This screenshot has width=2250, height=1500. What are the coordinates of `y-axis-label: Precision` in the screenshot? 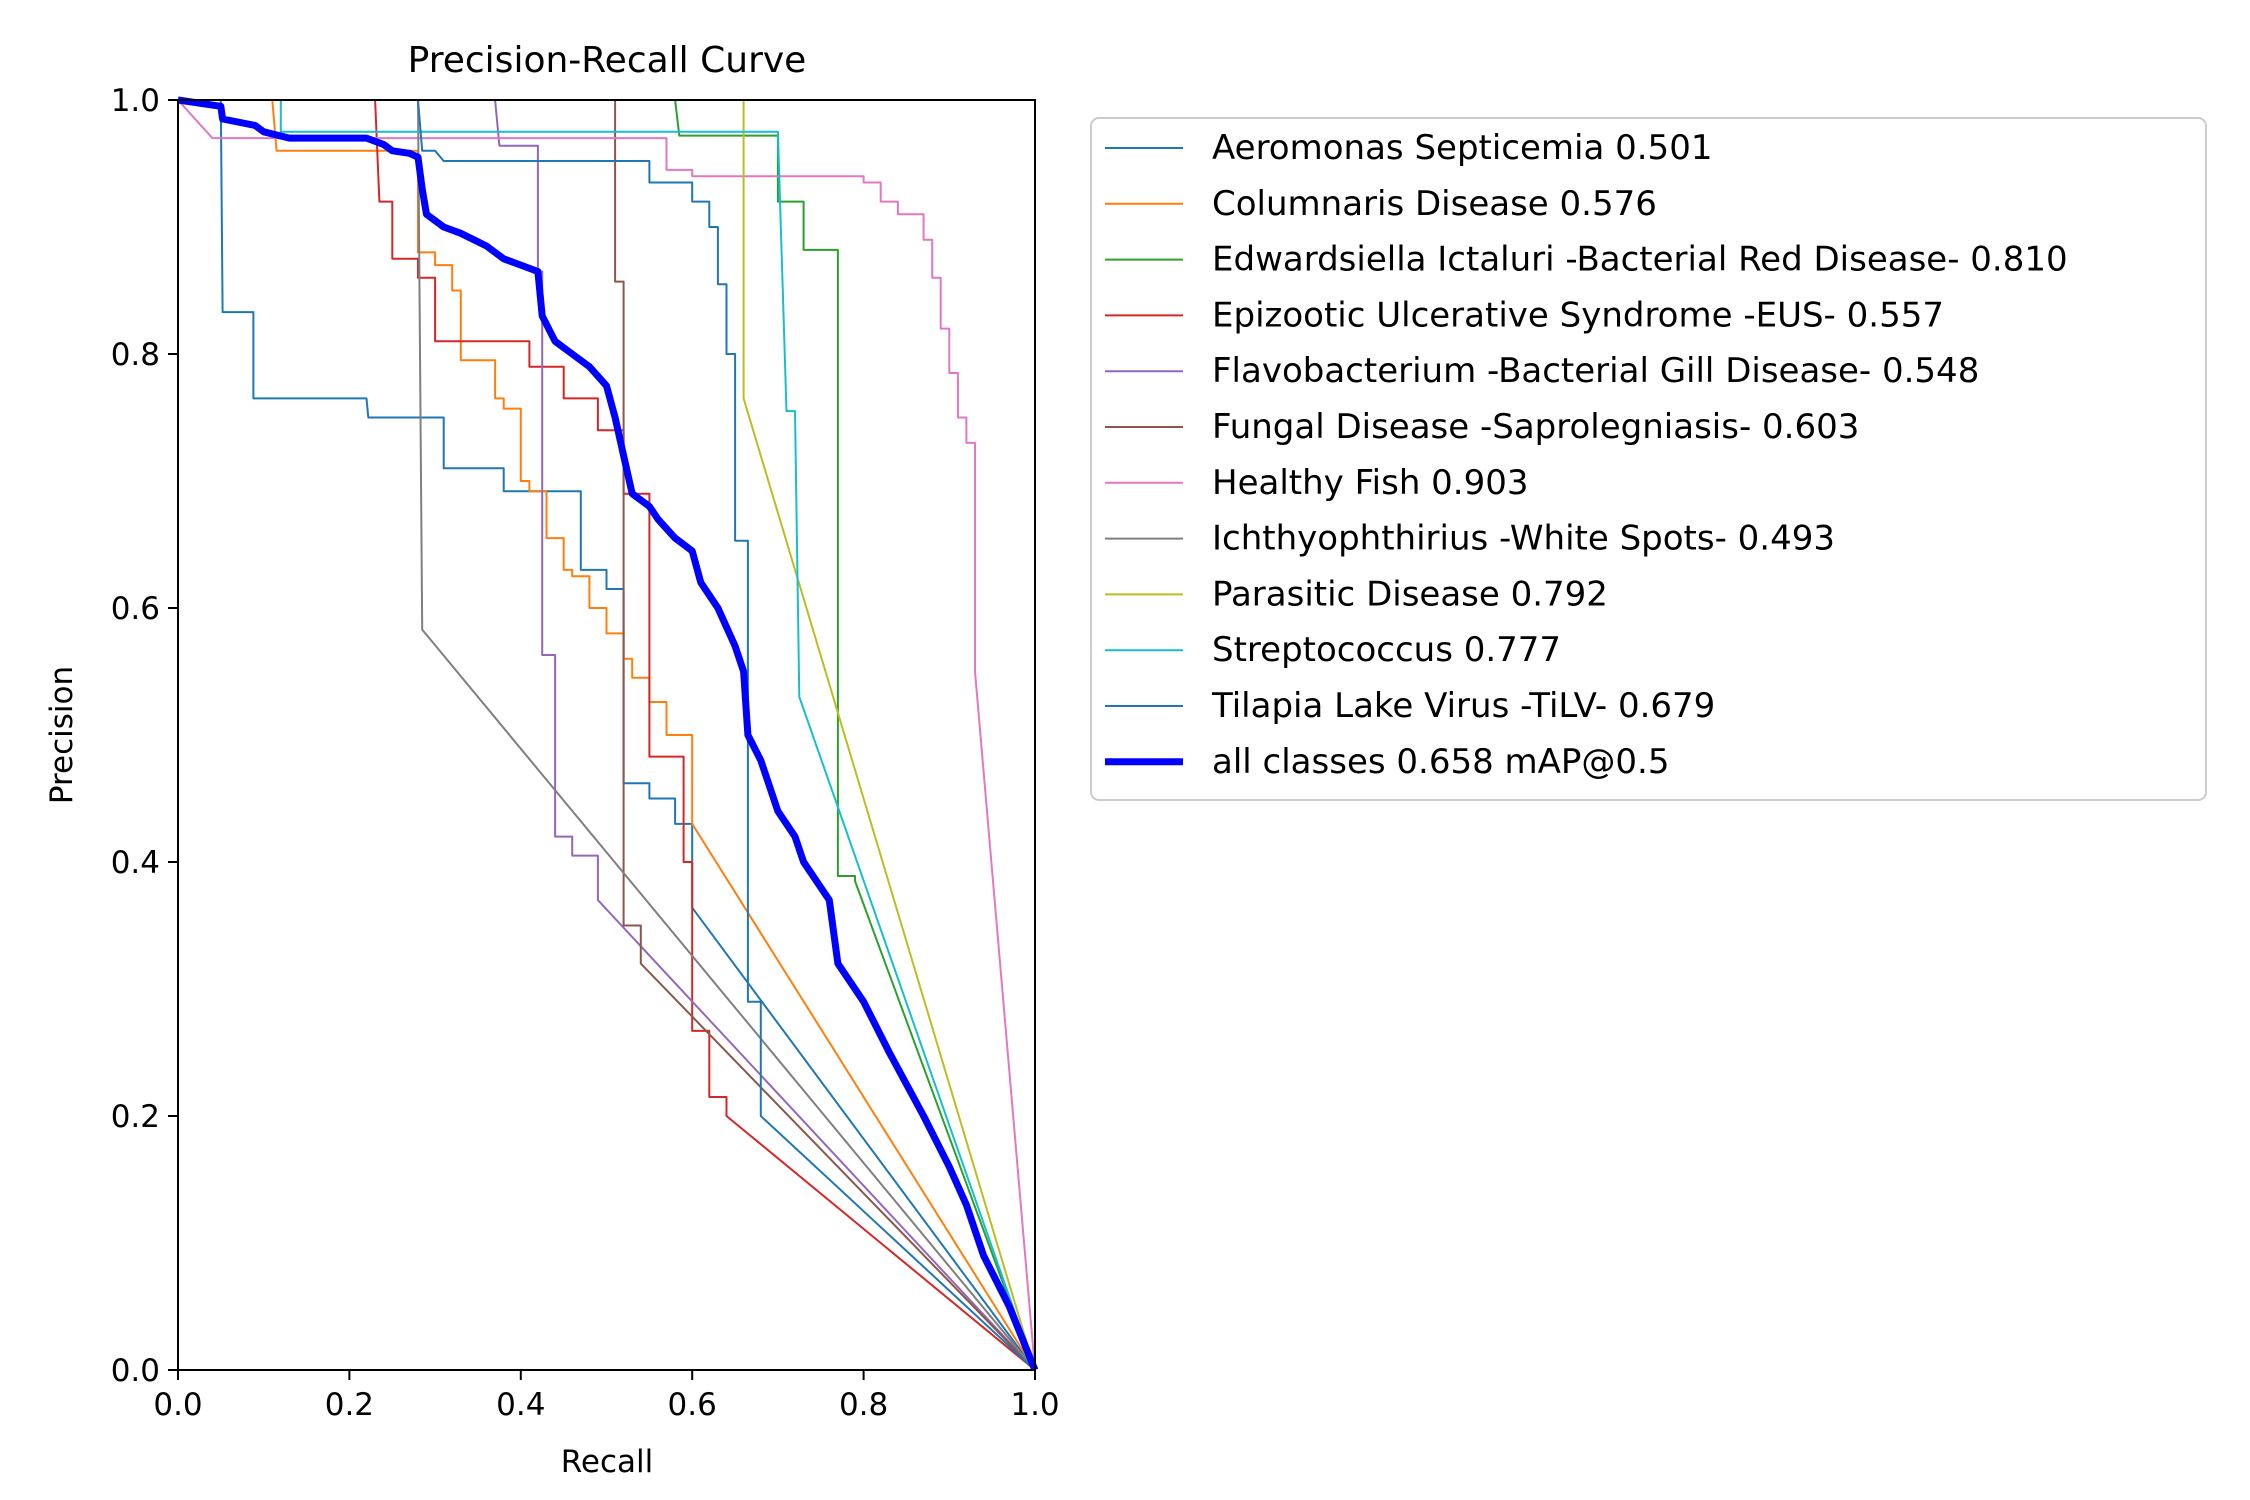 It's located at (62, 735).